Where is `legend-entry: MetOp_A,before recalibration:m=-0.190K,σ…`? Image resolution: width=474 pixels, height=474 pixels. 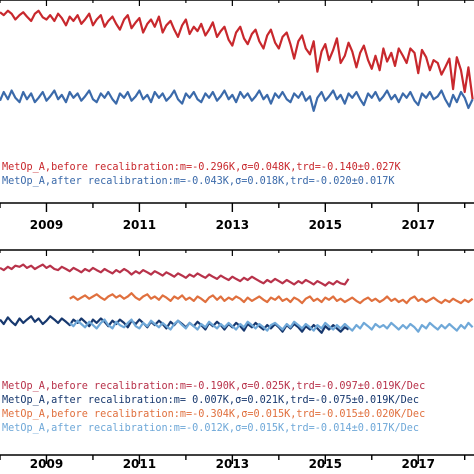 legend-entry: MetOp_A,before recalibration:m=-0.190K,σ… is located at coordinates (213, 386).